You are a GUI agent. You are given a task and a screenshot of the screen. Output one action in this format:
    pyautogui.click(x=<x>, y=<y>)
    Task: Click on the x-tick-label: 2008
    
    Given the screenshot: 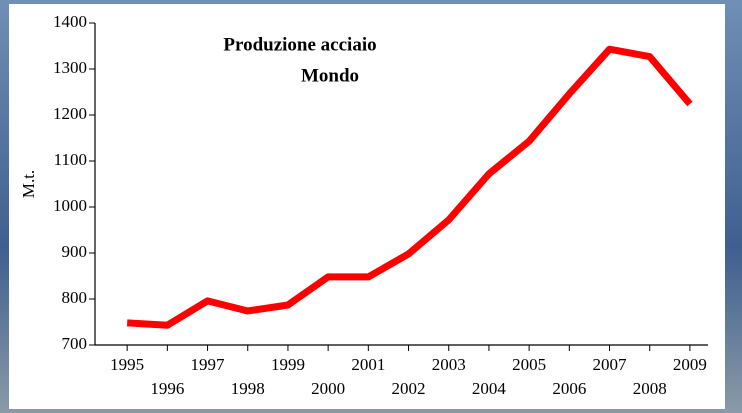 What is the action you would take?
    pyautogui.click(x=650, y=388)
    